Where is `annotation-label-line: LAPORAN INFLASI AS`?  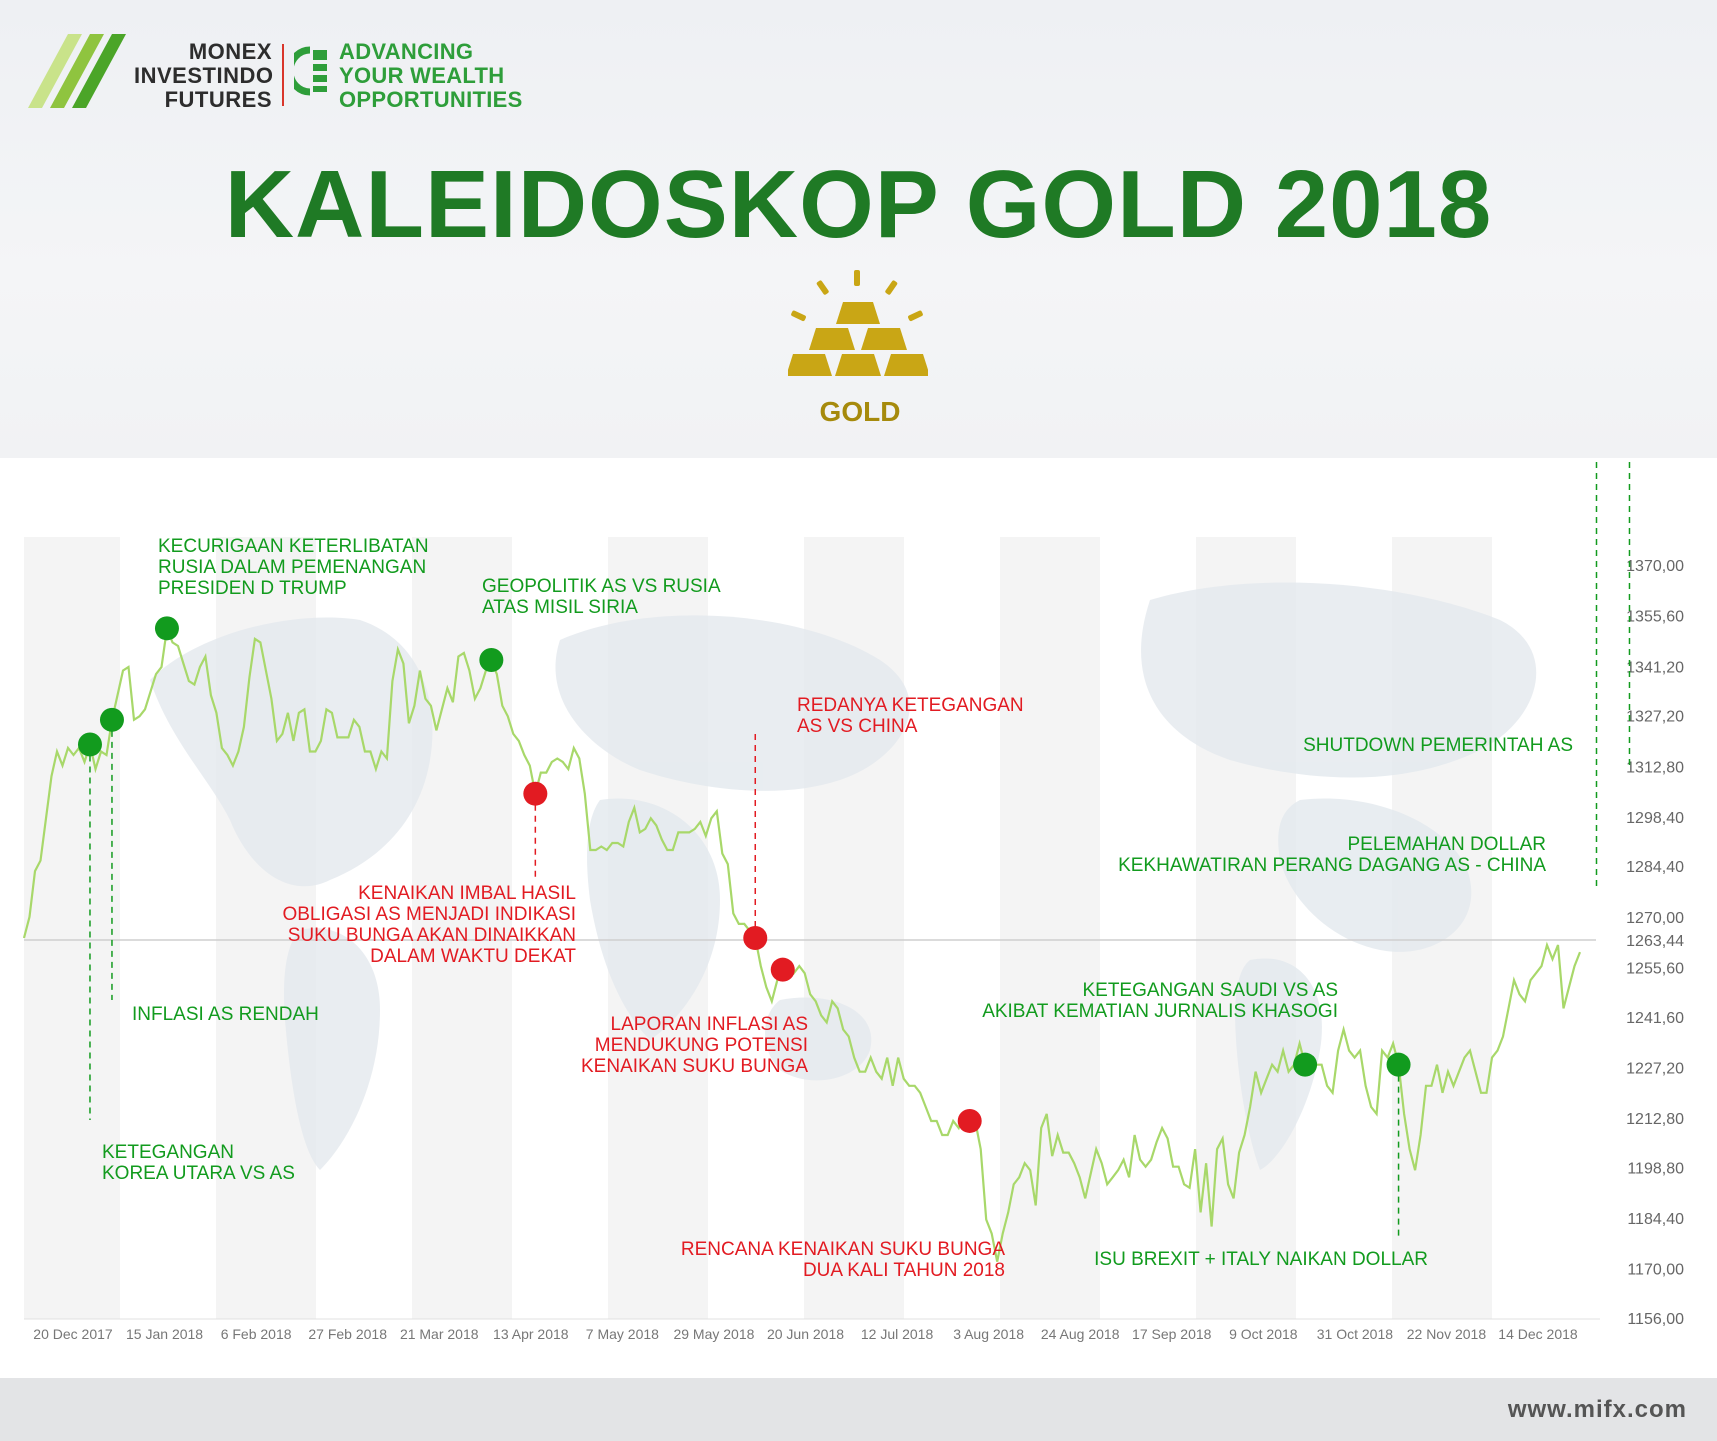 annotation-label-line: LAPORAN INFLASI AS is located at coordinates (709, 1024).